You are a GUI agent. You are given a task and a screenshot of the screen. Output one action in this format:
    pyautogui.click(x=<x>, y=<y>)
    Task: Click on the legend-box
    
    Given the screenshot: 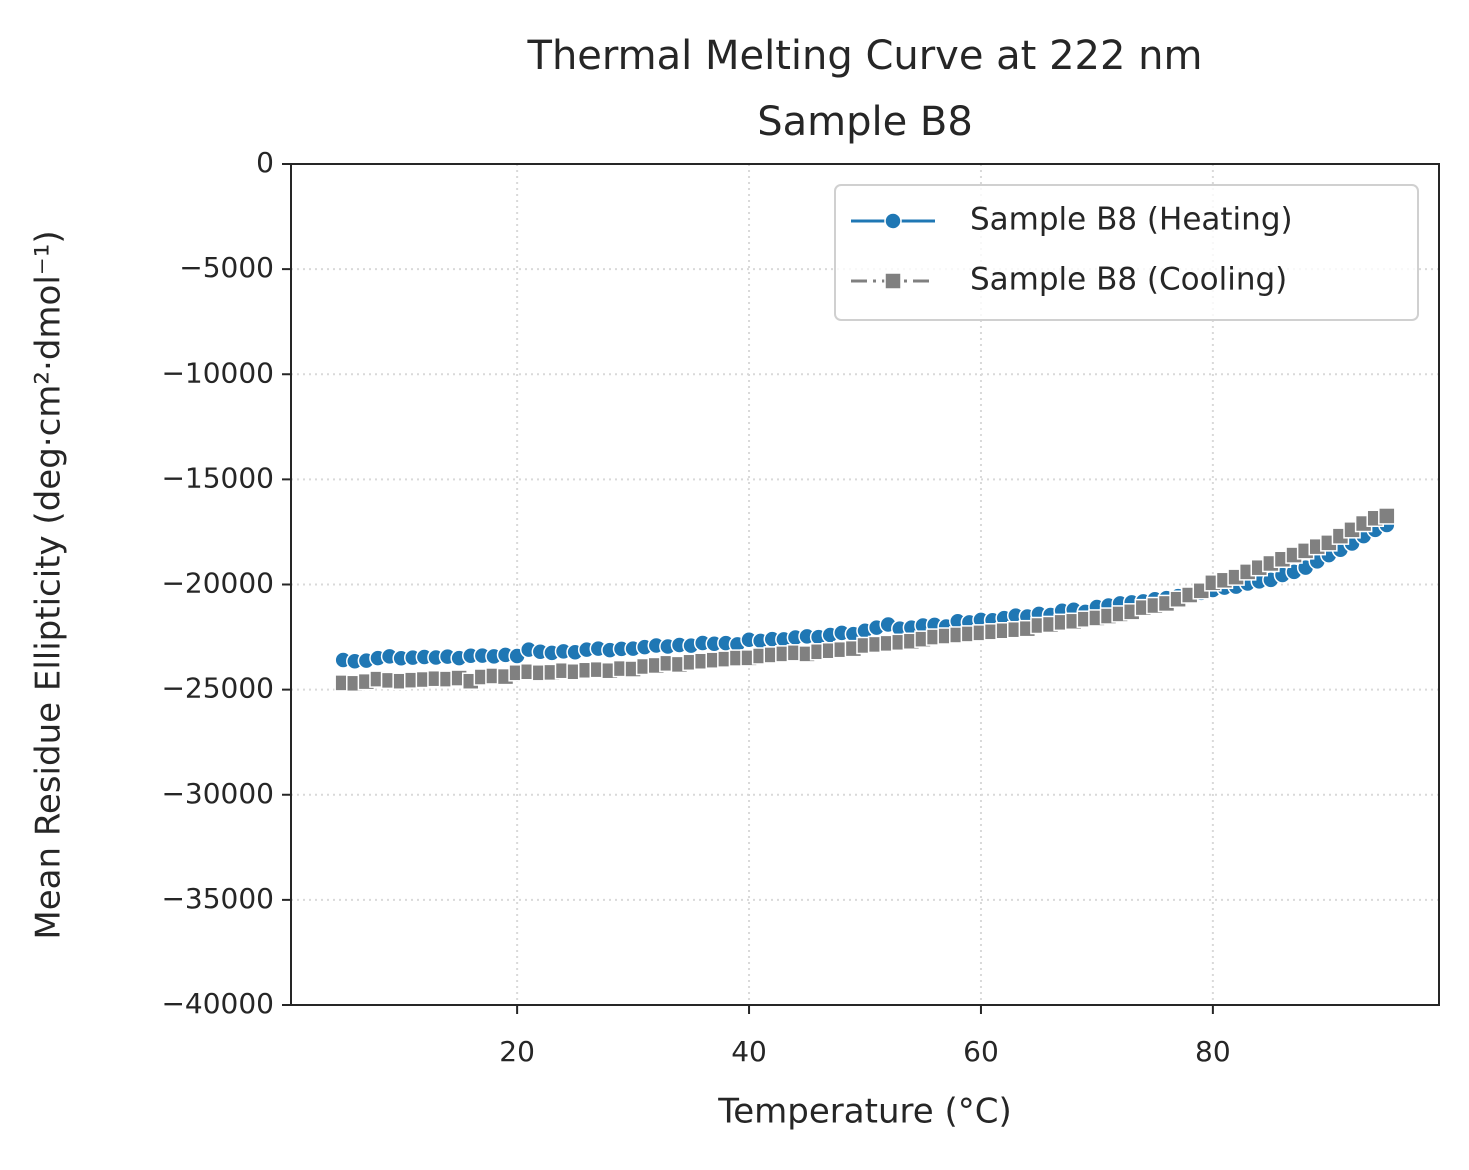 What is the action you would take?
    pyautogui.click(x=1126, y=252)
    